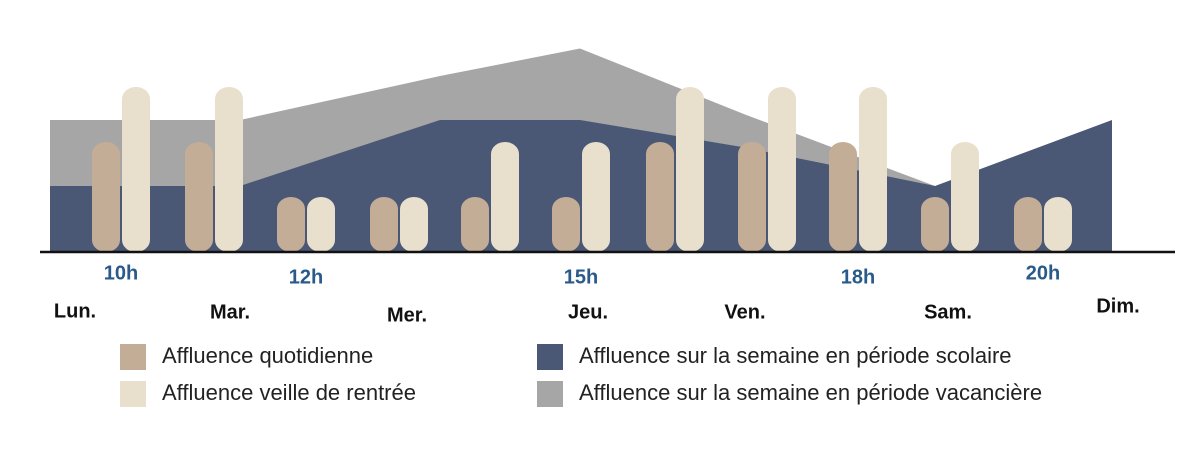 The image size is (1200, 452). Describe the element at coordinates (1043, 273) in the screenshot. I see `hour-label: 20h` at that location.